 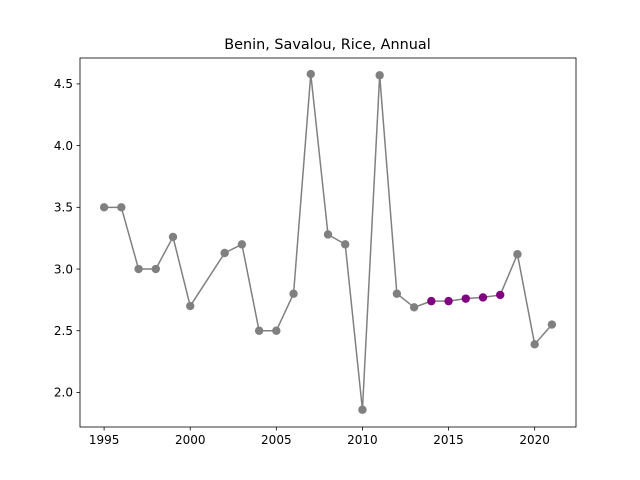 I want to click on x-tick-label: 2015, so click(x=448, y=440).